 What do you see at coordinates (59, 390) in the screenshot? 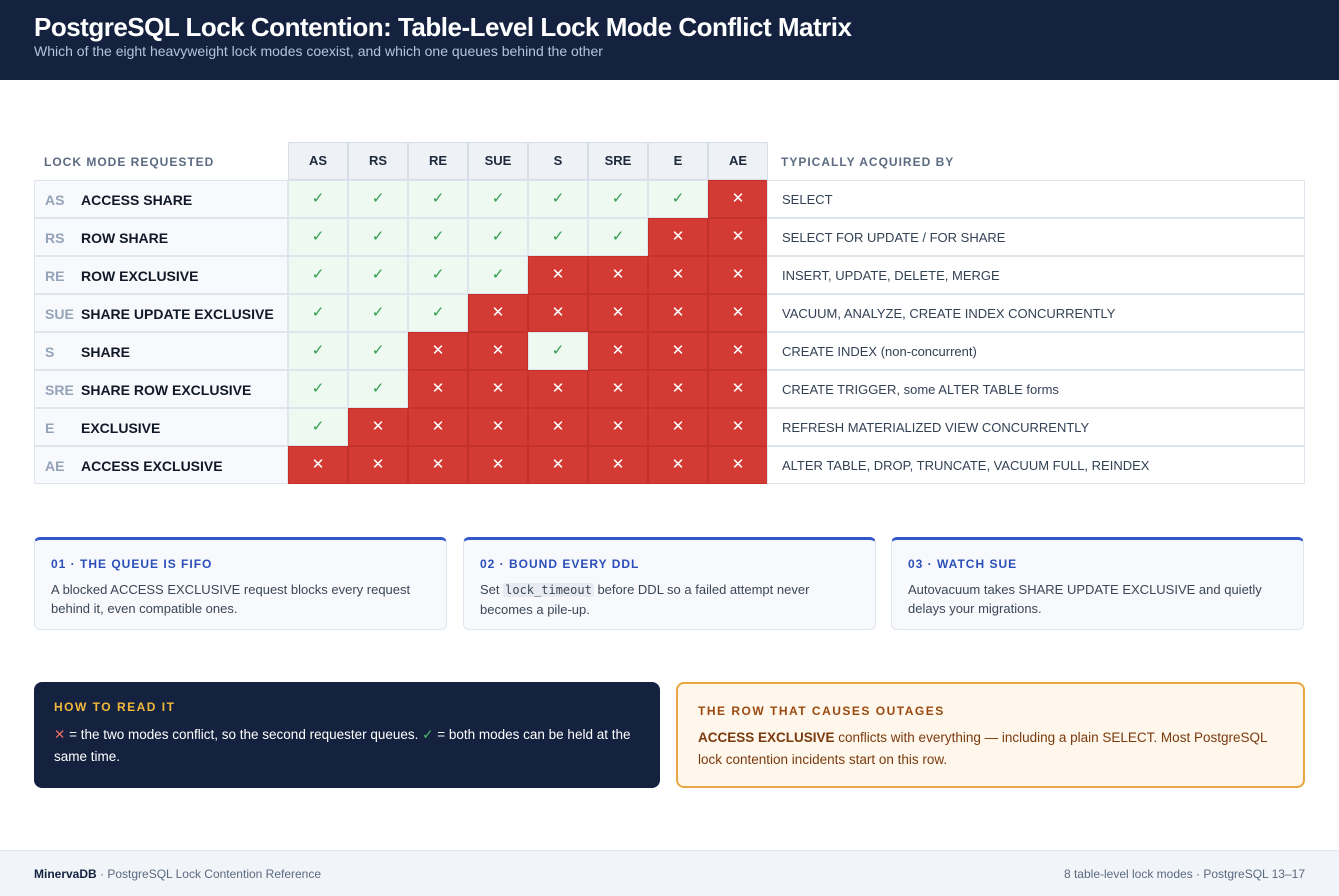
I see `lock-mode-abbr: SRE` at bounding box center [59, 390].